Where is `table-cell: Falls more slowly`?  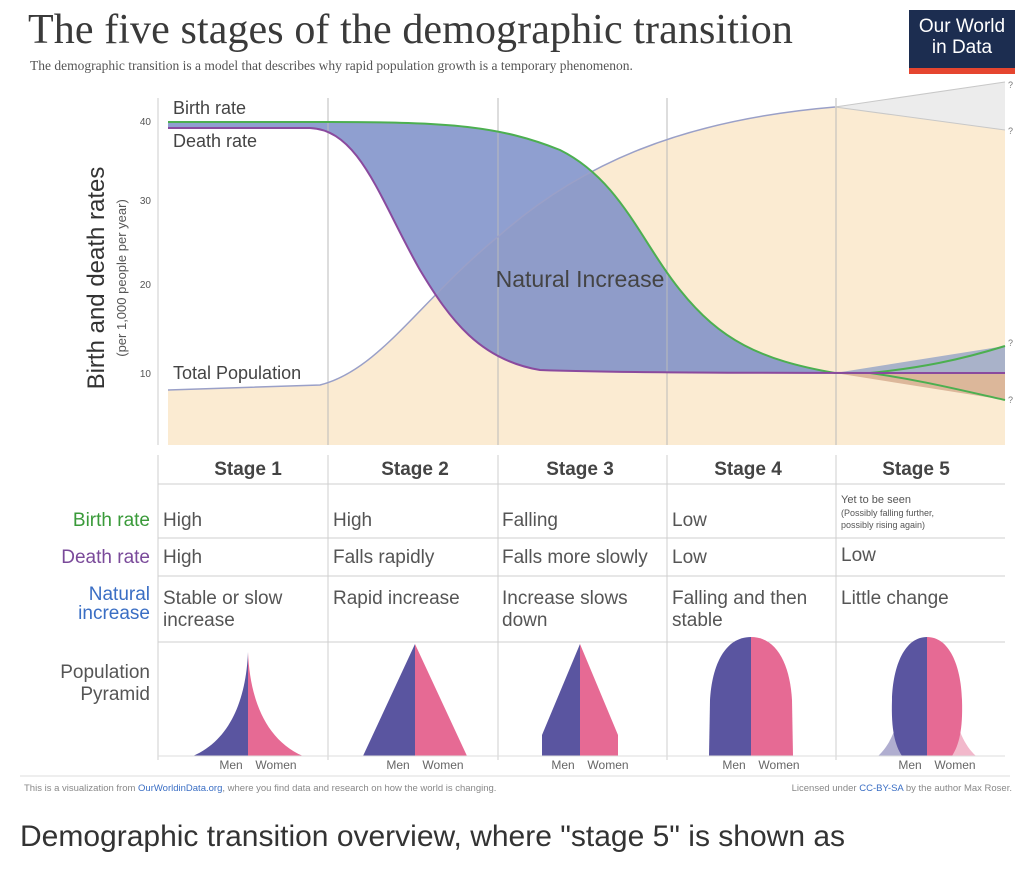
table-cell: Falls more slowly is located at coordinates (575, 557).